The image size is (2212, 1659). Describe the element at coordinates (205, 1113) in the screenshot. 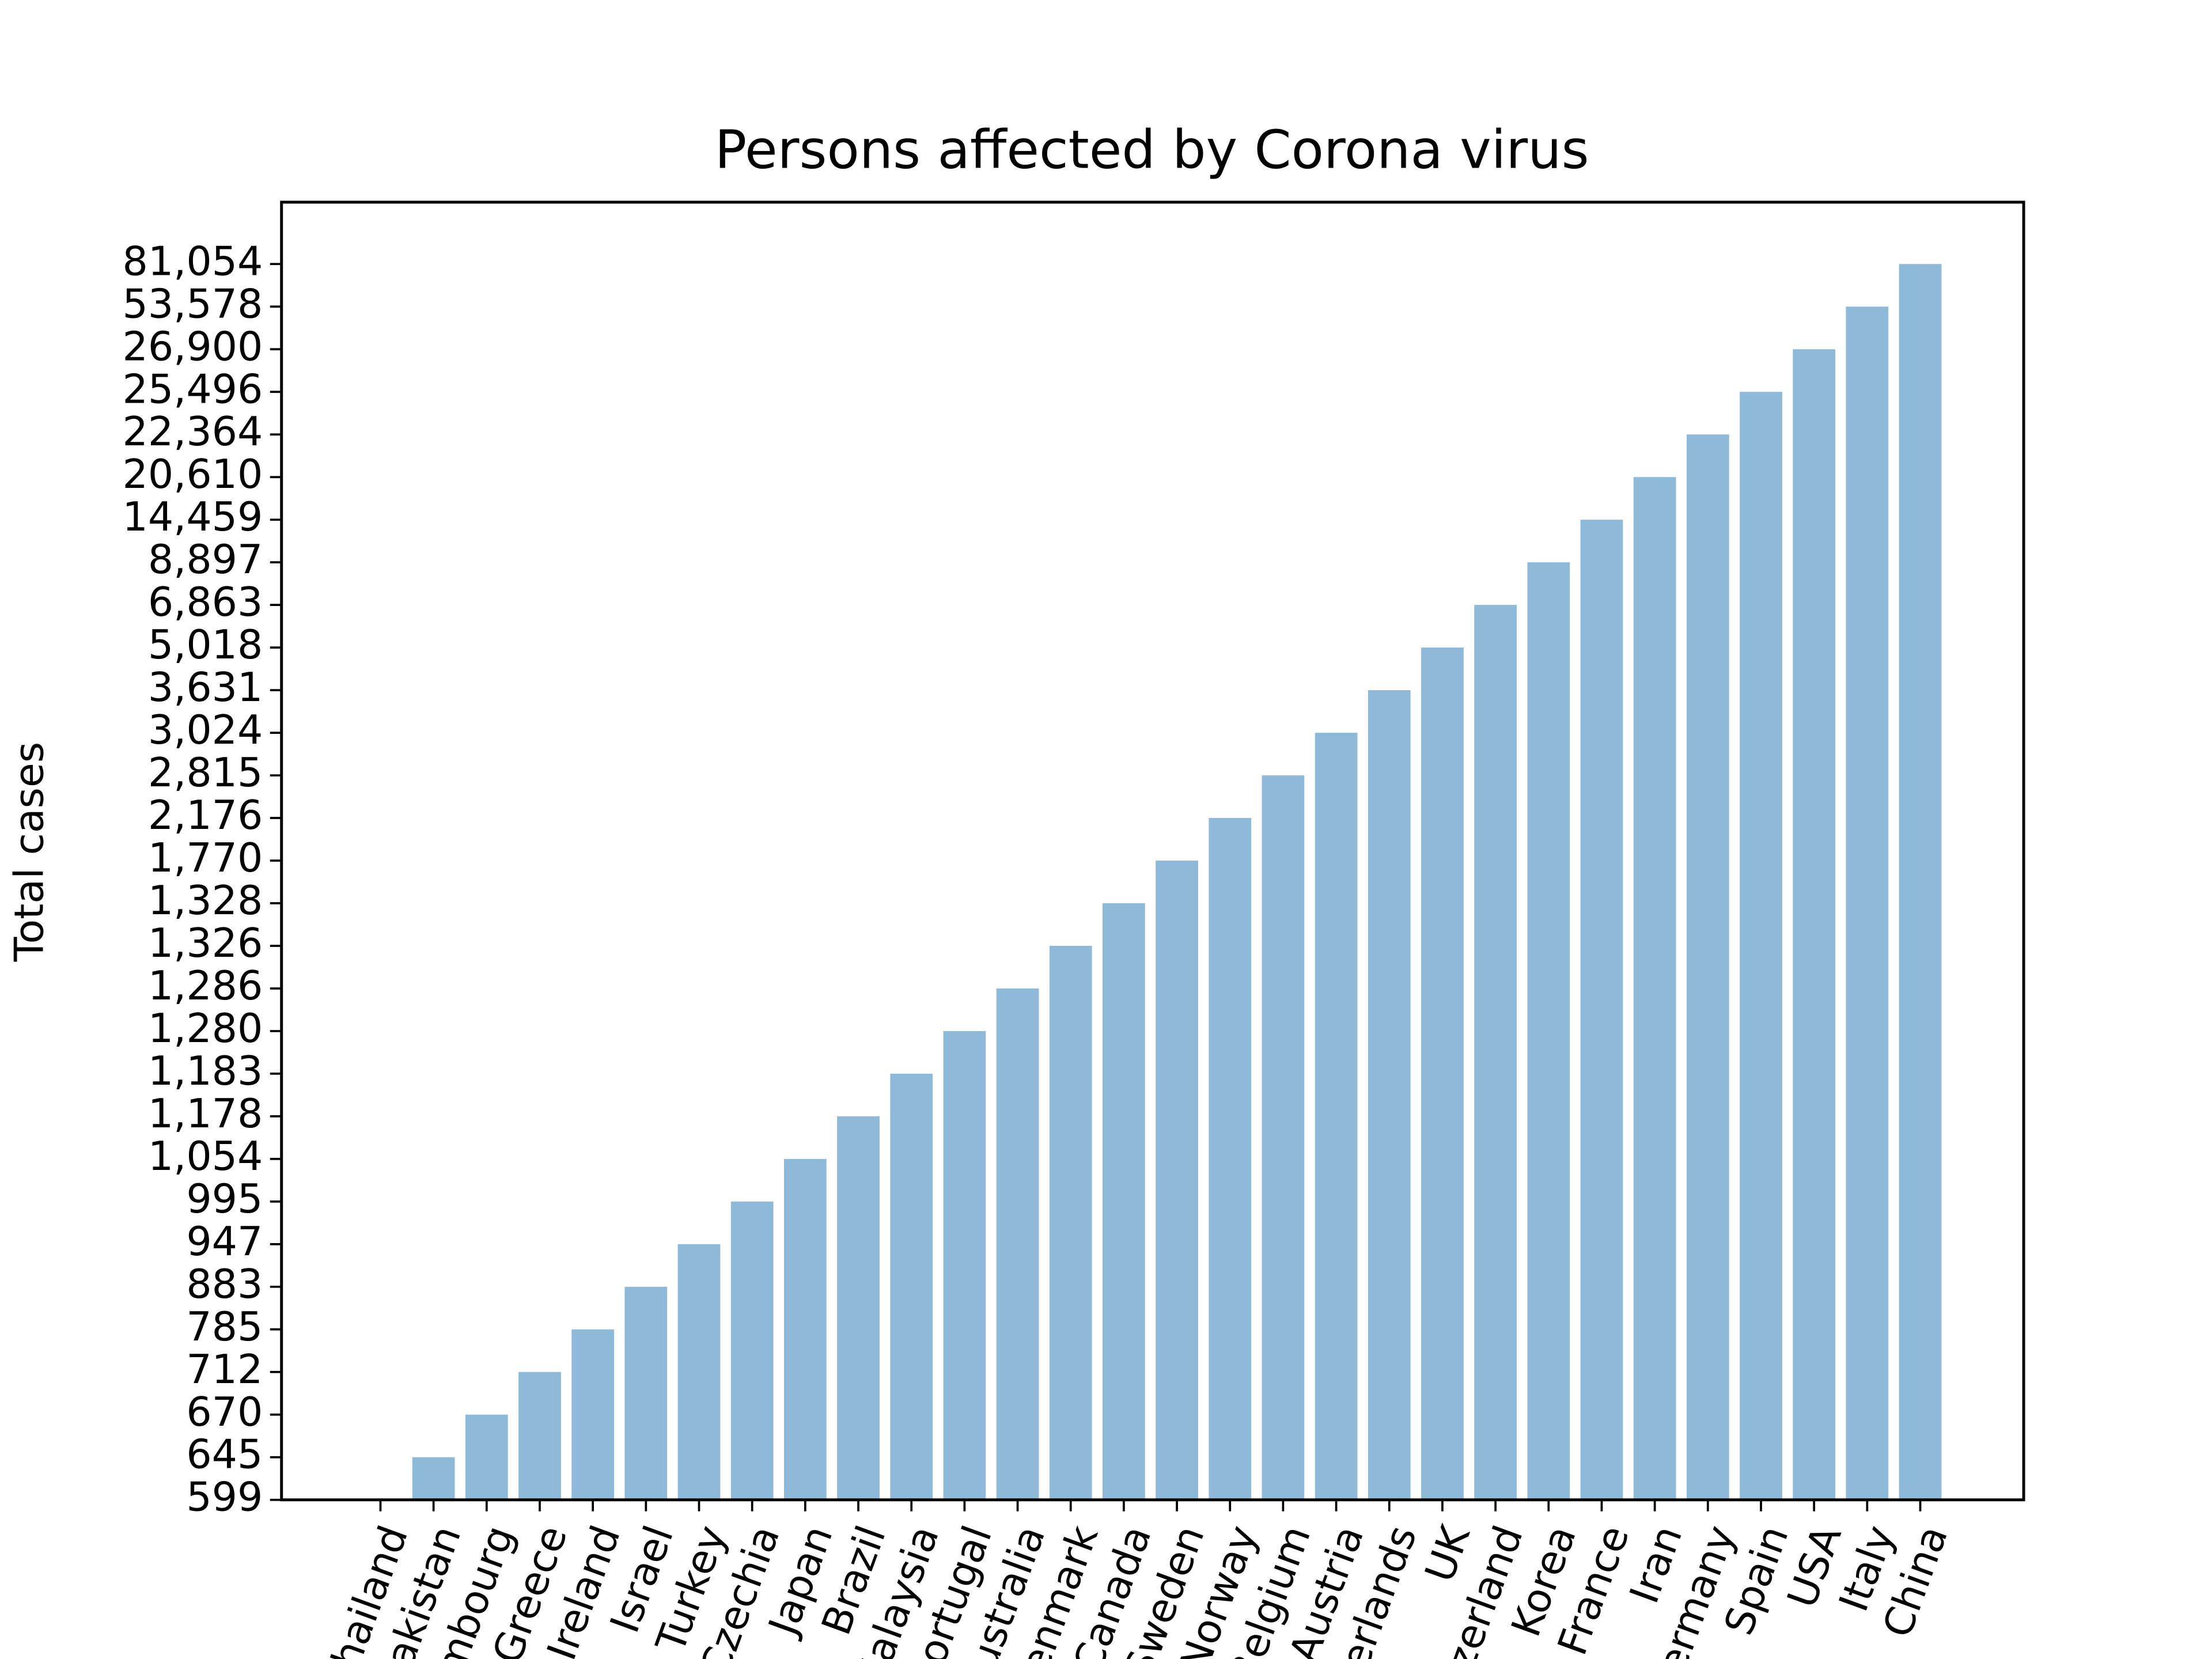

I see `y-tick-label: 1,178` at that location.